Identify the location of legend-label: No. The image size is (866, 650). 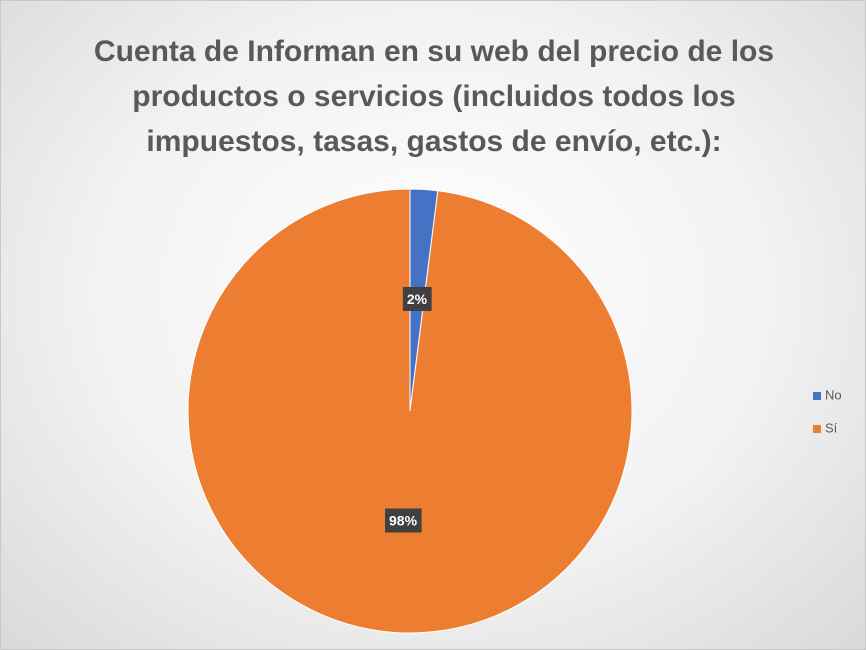
(833, 394).